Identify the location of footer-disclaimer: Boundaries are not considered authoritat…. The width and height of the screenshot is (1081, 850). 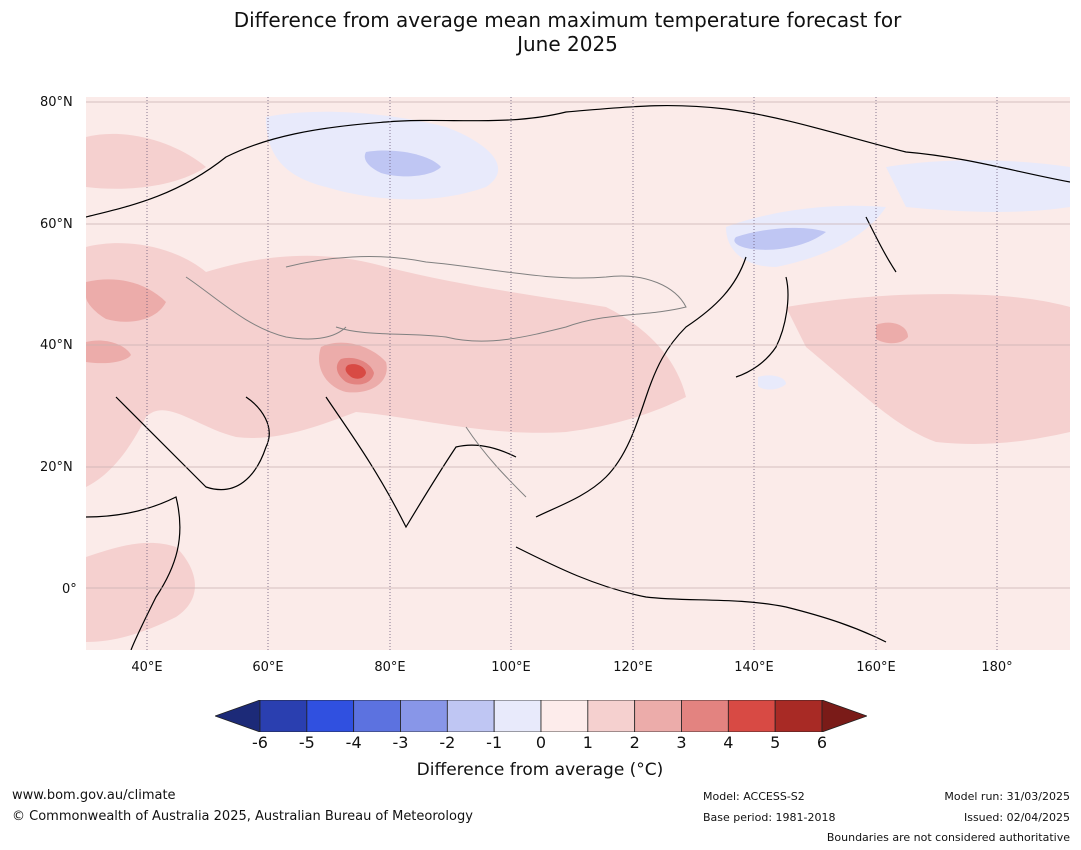
(948, 837).